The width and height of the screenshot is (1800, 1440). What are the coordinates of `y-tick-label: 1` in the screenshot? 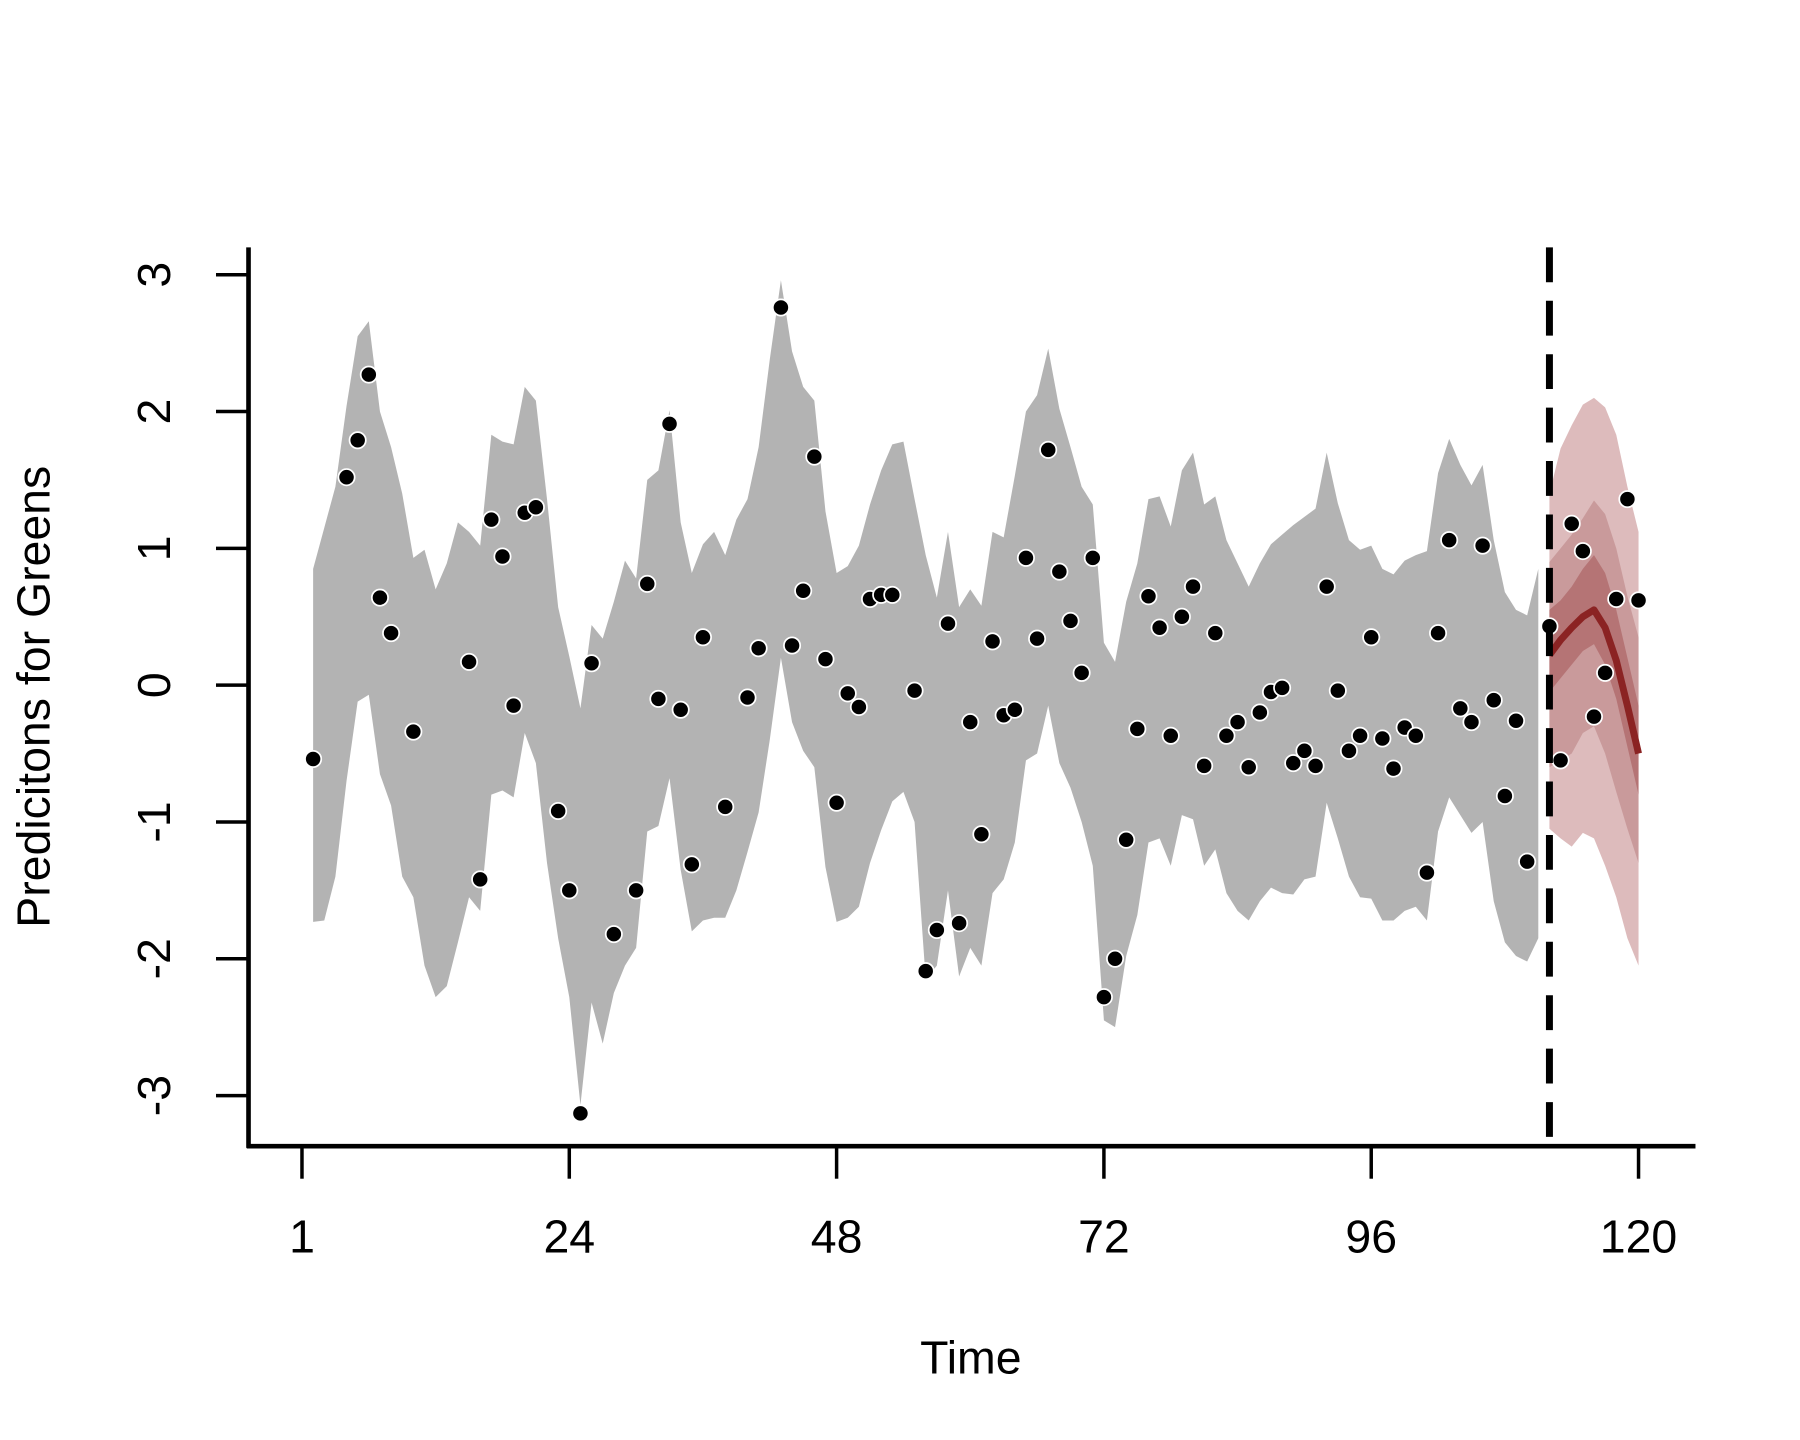 It's located at (154, 548).